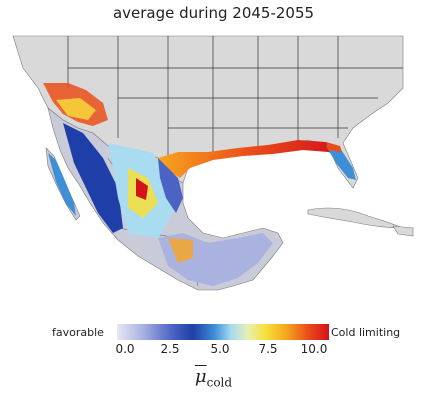 Image resolution: width=427 pixels, height=401 pixels. I want to click on cuba-land, so click(355, 218).